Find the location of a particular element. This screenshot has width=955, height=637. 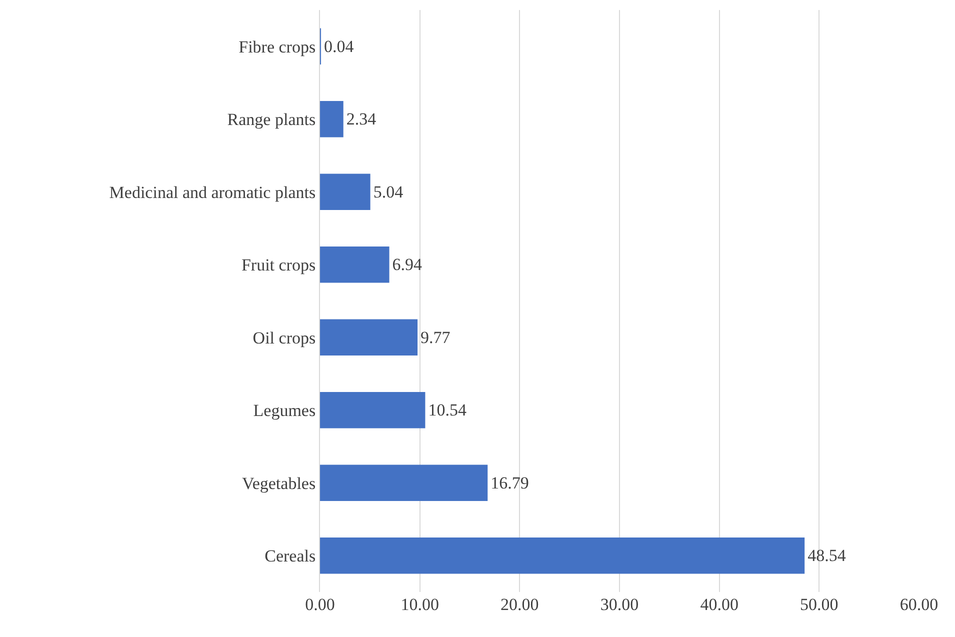

data-label: 0.04 is located at coordinates (339, 46).